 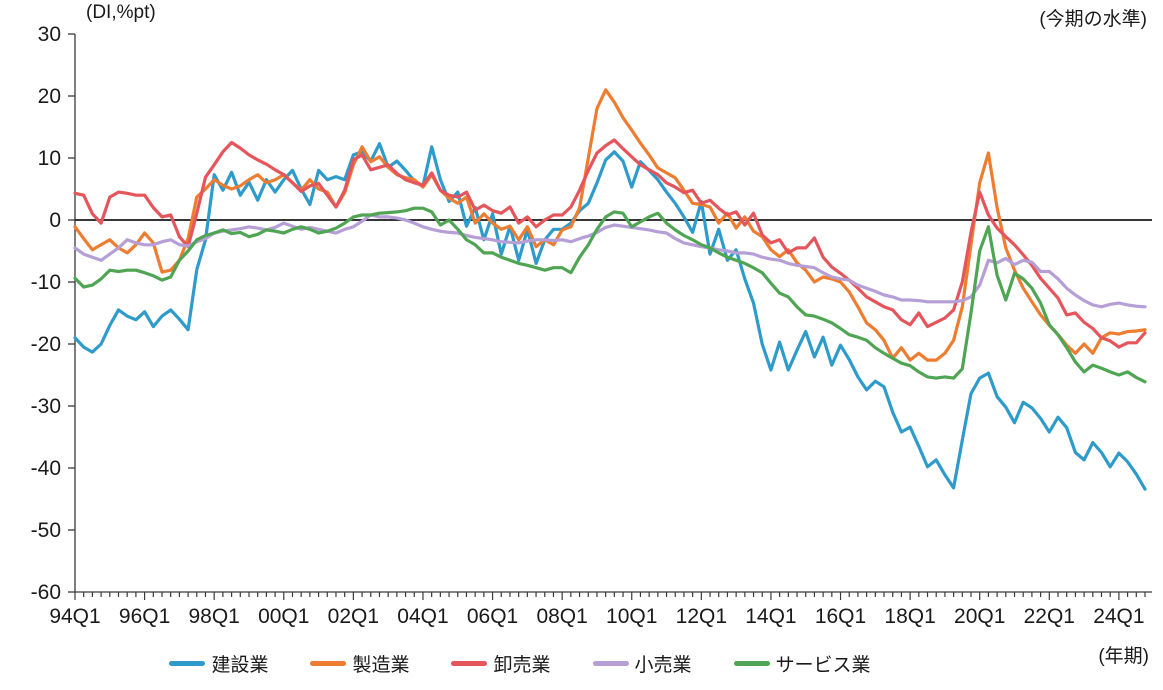 What do you see at coordinates (381, 665) in the screenshot?
I see `legend-label: 製造業` at bounding box center [381, 665].